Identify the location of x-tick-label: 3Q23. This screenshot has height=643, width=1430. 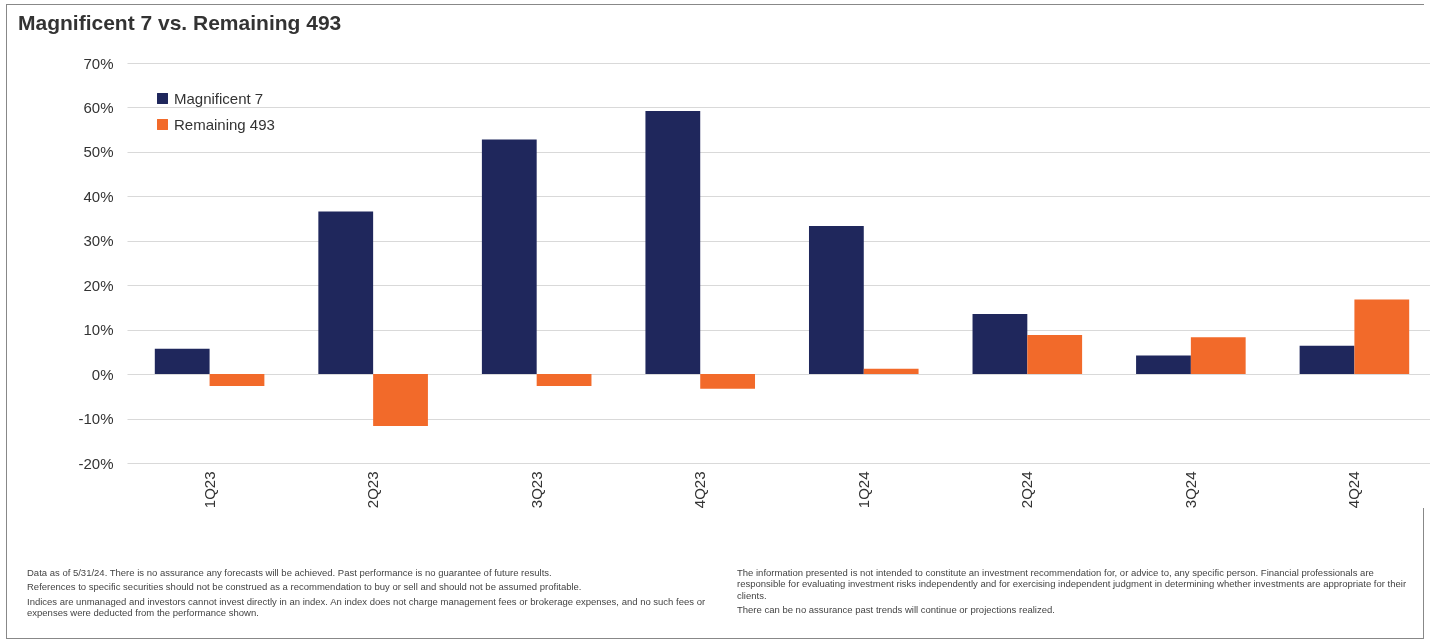
(536, 490).